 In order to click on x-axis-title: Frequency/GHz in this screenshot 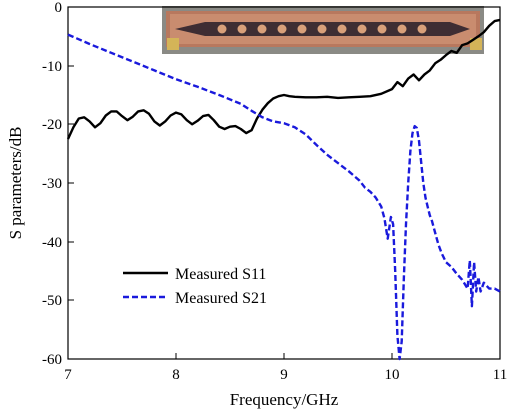, I will do `click(284, 399)`.